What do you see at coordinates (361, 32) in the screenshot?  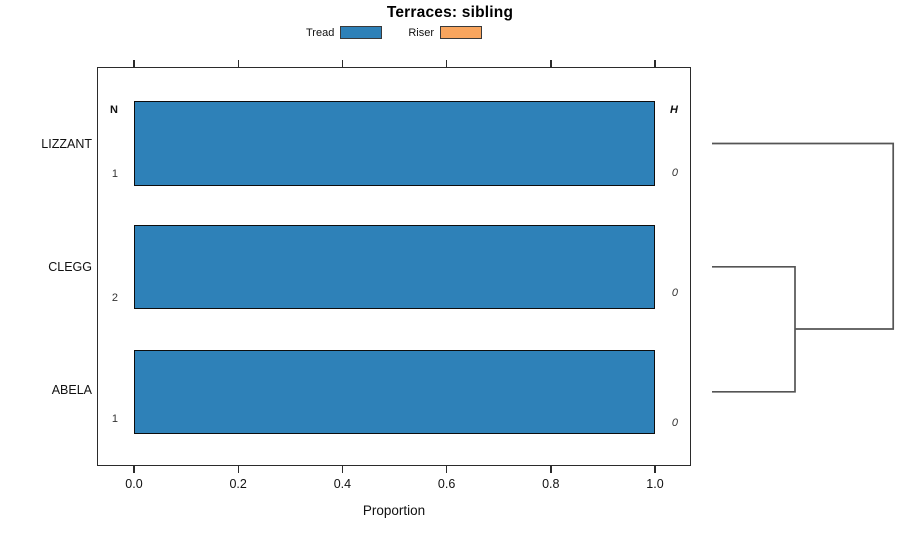 I see `tread-color-swatch` at bounding box center [361, 32].